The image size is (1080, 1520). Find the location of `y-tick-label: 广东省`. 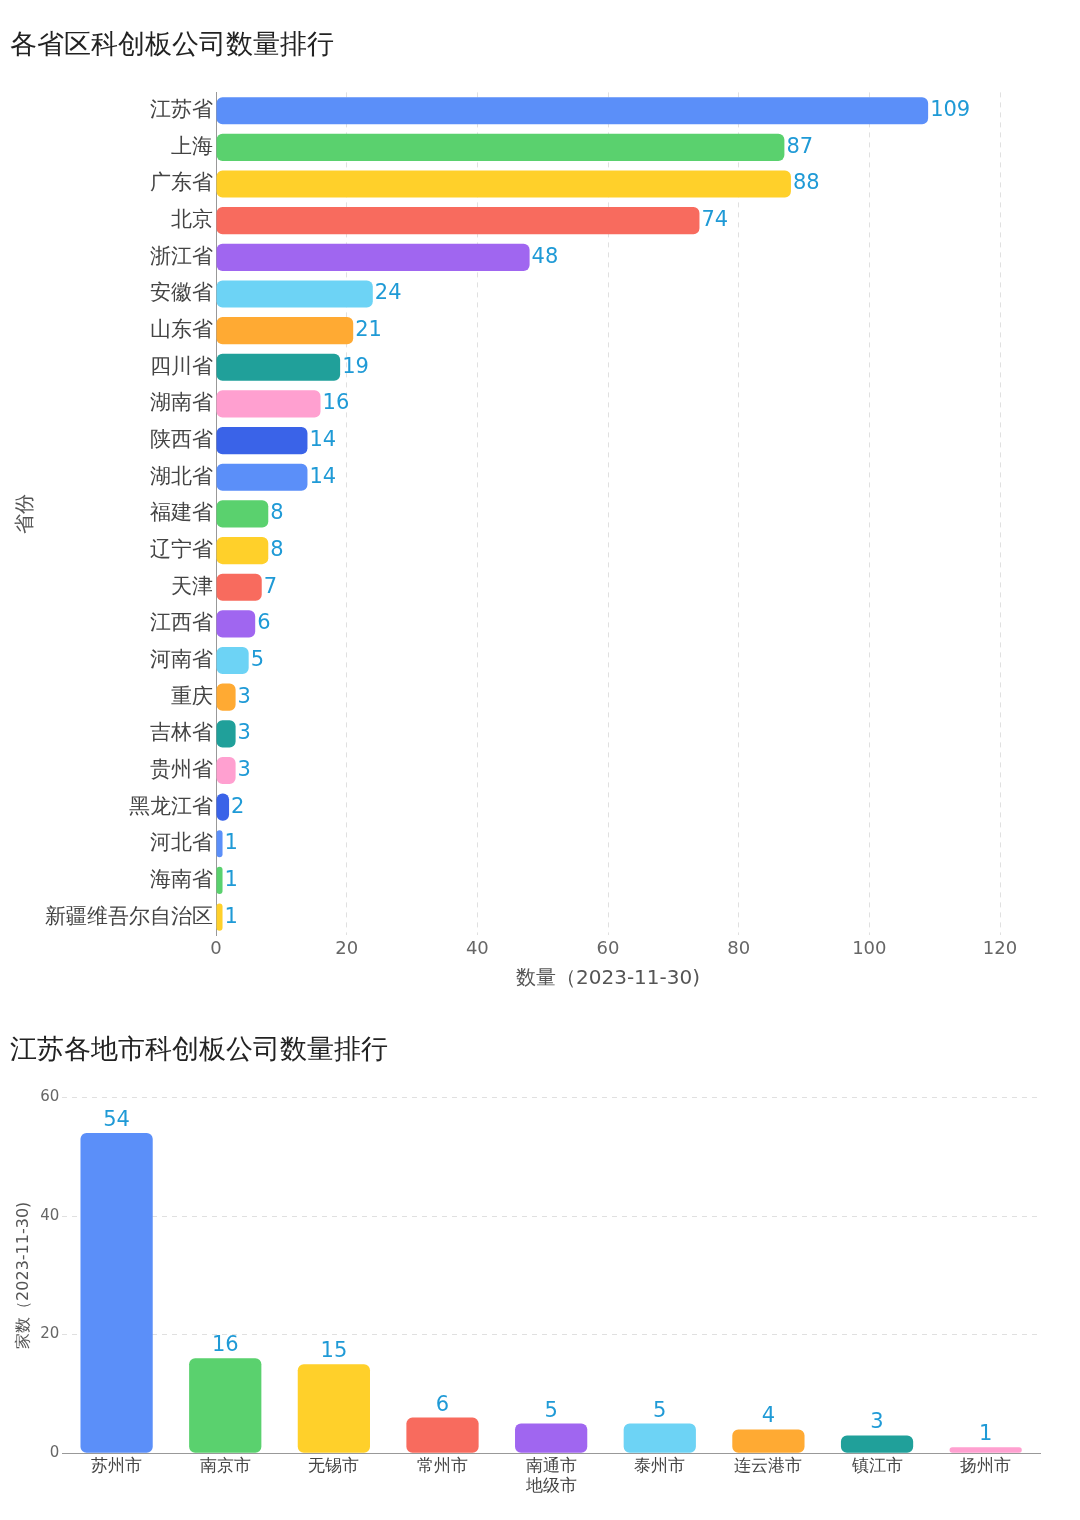

y-tick-label: 广东省 is located at coordinates (181, 182).